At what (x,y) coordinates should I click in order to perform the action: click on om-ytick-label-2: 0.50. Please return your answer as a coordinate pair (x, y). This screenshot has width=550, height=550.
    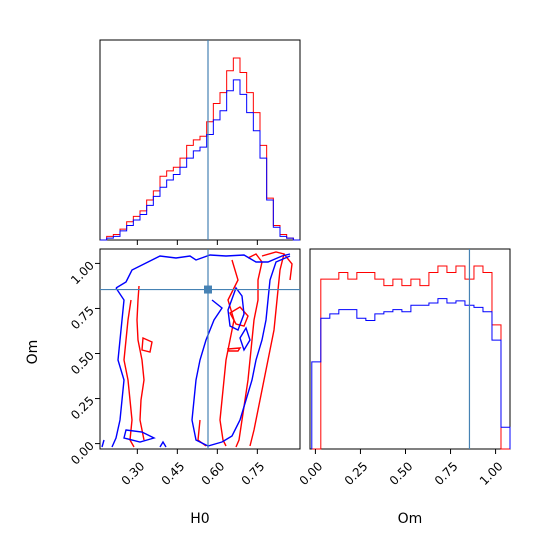
    Looking at the image, I should click on (82, 363).